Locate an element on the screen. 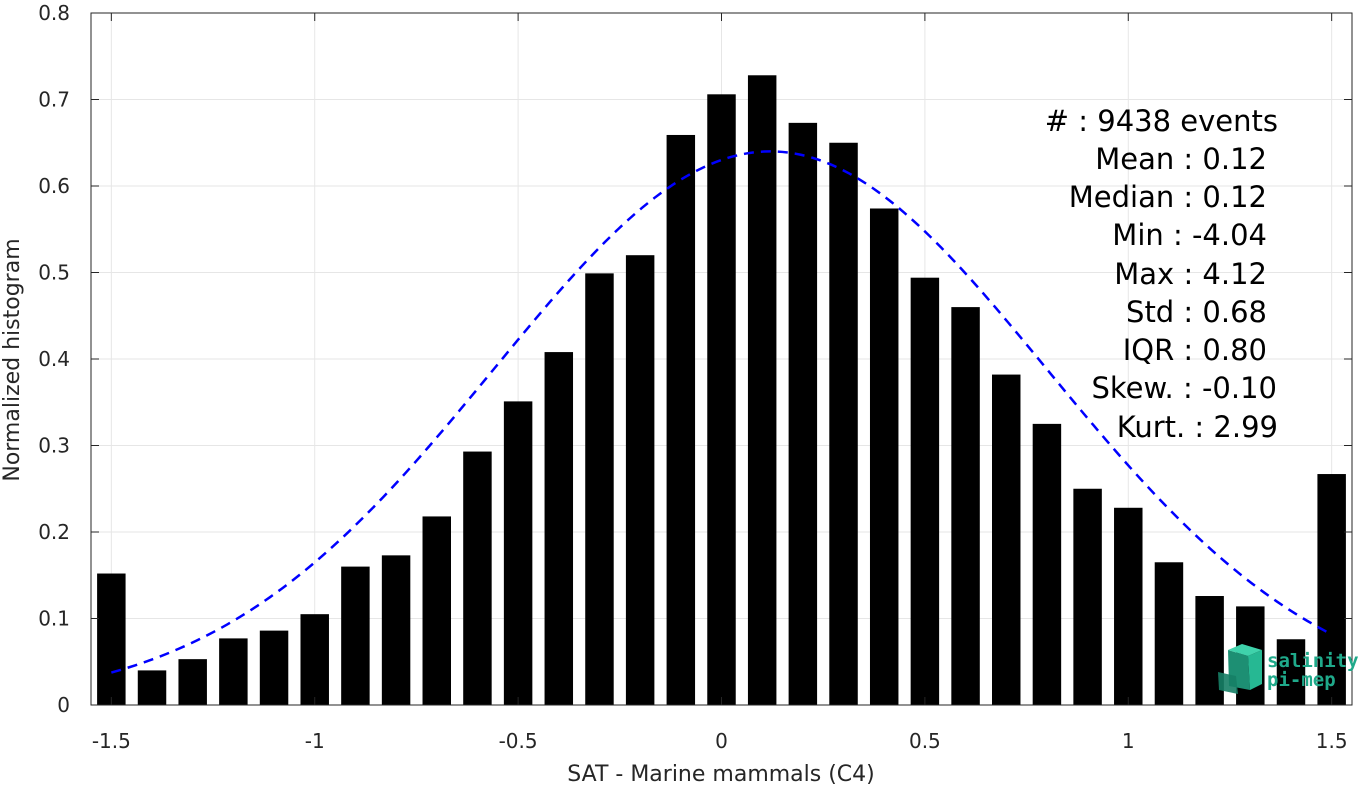 Image resolution: width=1367 pixels, height=785 pixels. y-tick-label: 0 is located at coordinates (63, 705).